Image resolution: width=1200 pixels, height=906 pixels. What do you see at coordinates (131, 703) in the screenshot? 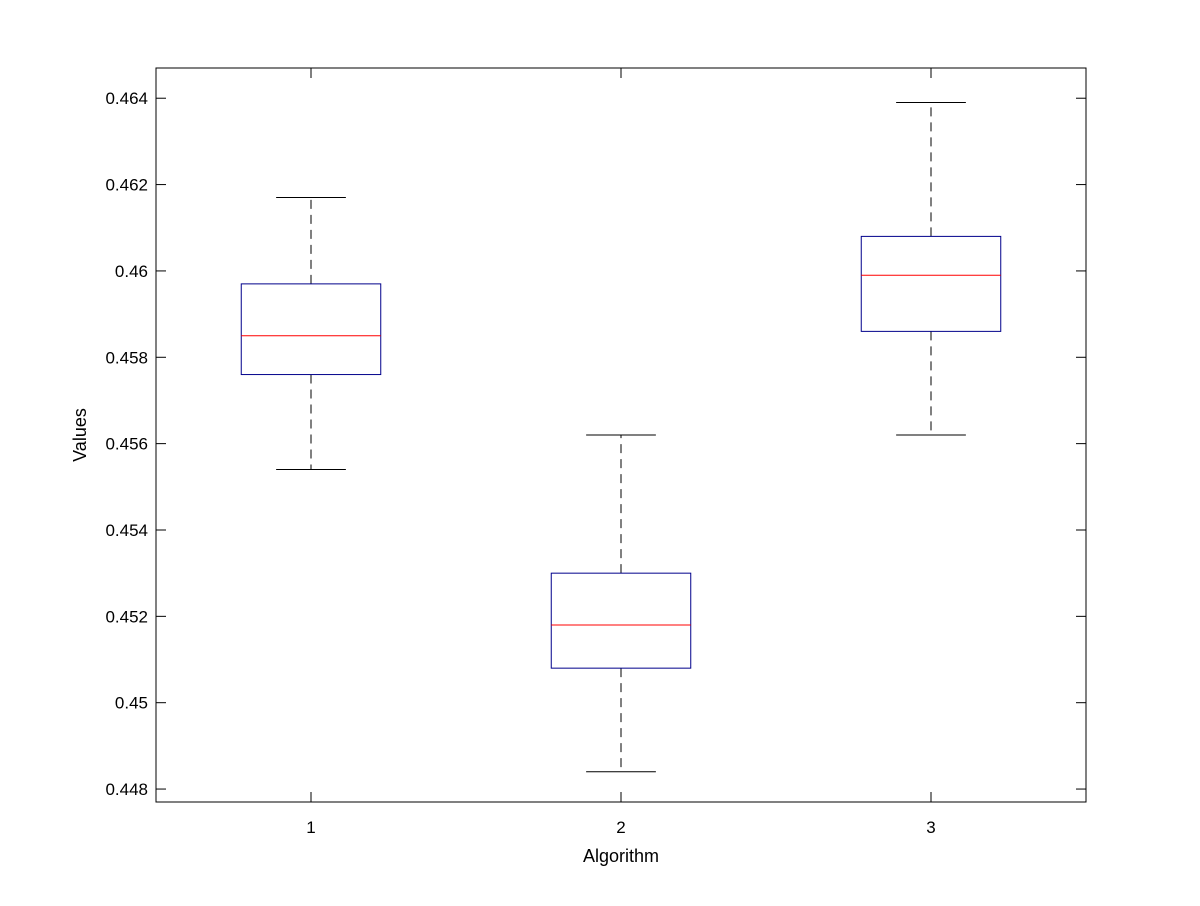
I see `y-tick-label: 0.45` at bounding box center [131, 703].